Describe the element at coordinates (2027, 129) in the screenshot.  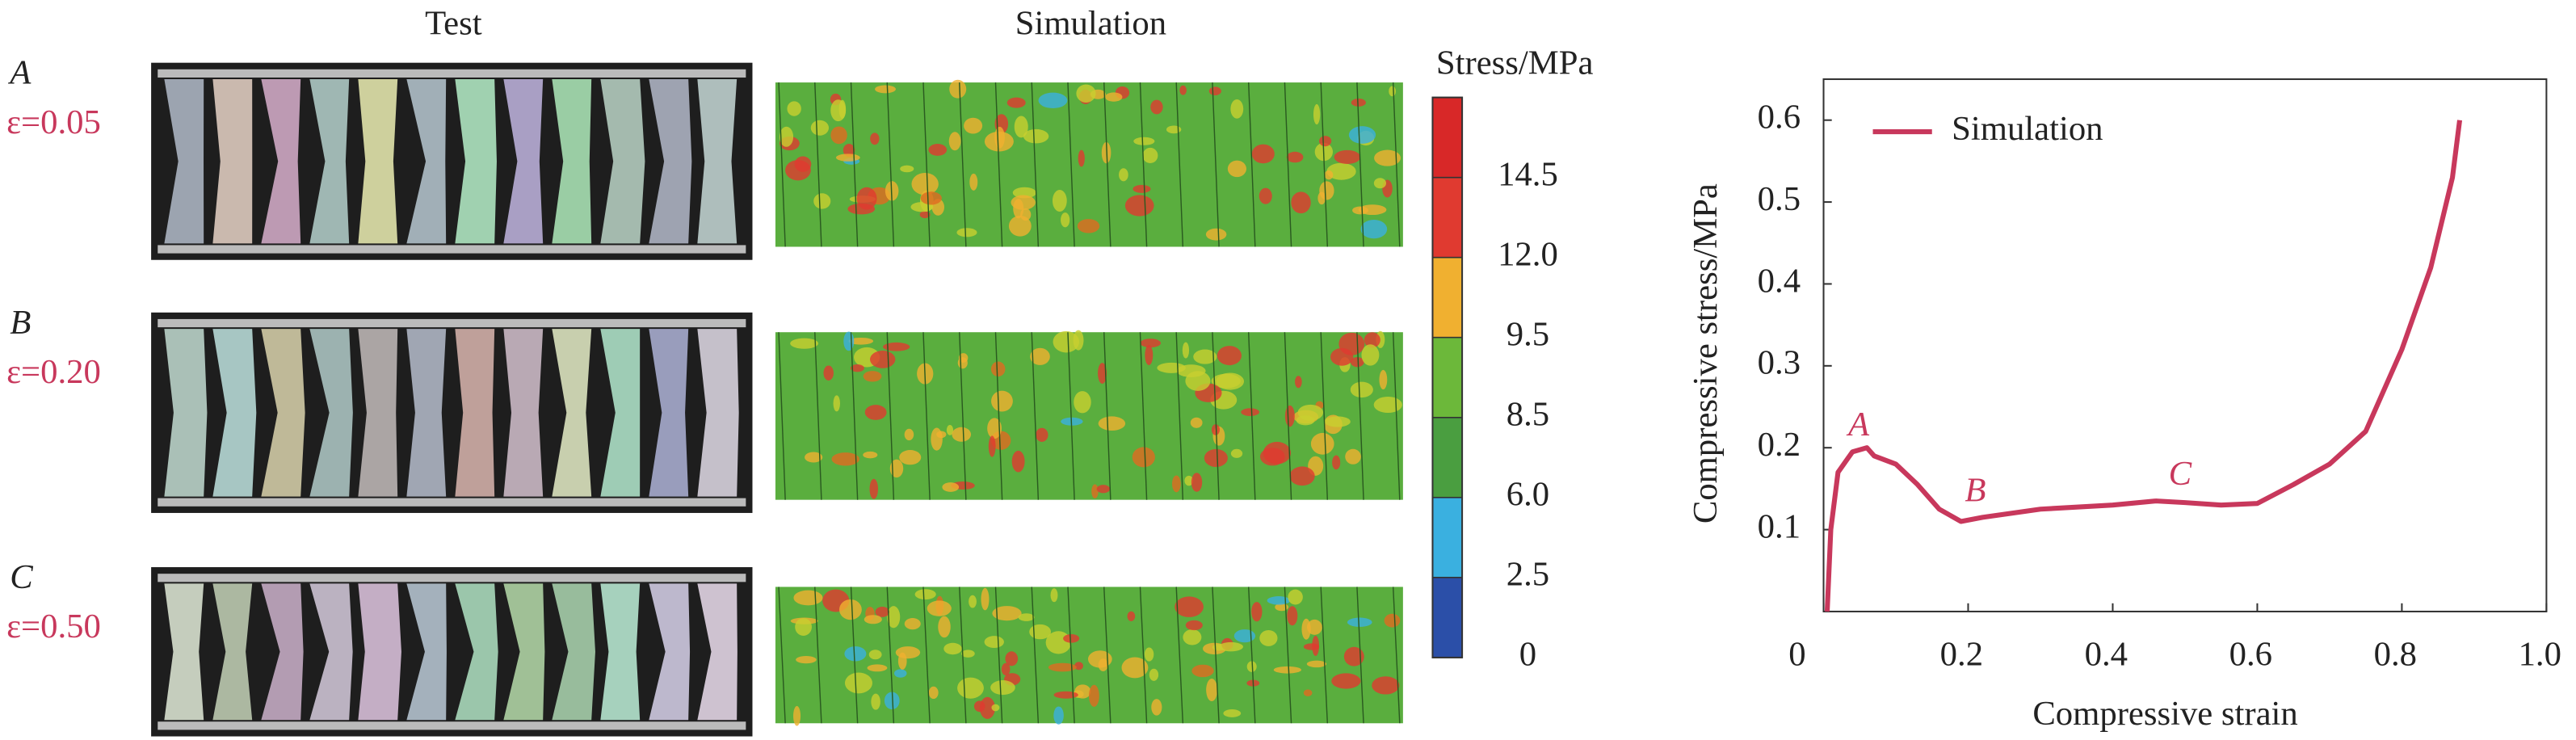
I see `legend-label: Simulation` at that location.